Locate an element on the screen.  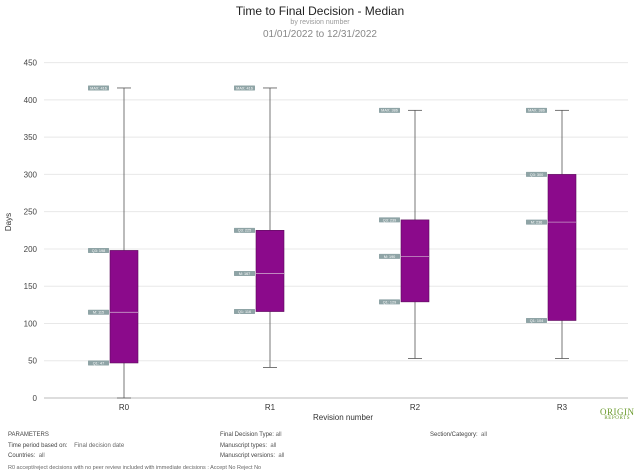
x-tick-label: R3 is located at coordinates (562, 407).